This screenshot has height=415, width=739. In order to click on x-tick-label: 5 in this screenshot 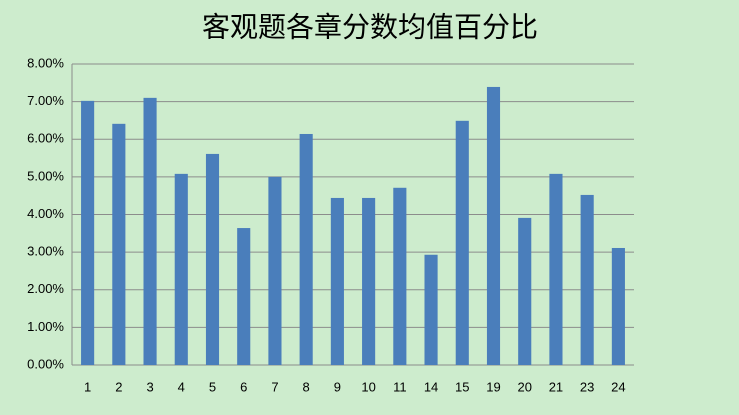, I will do `click(212, 386)`.